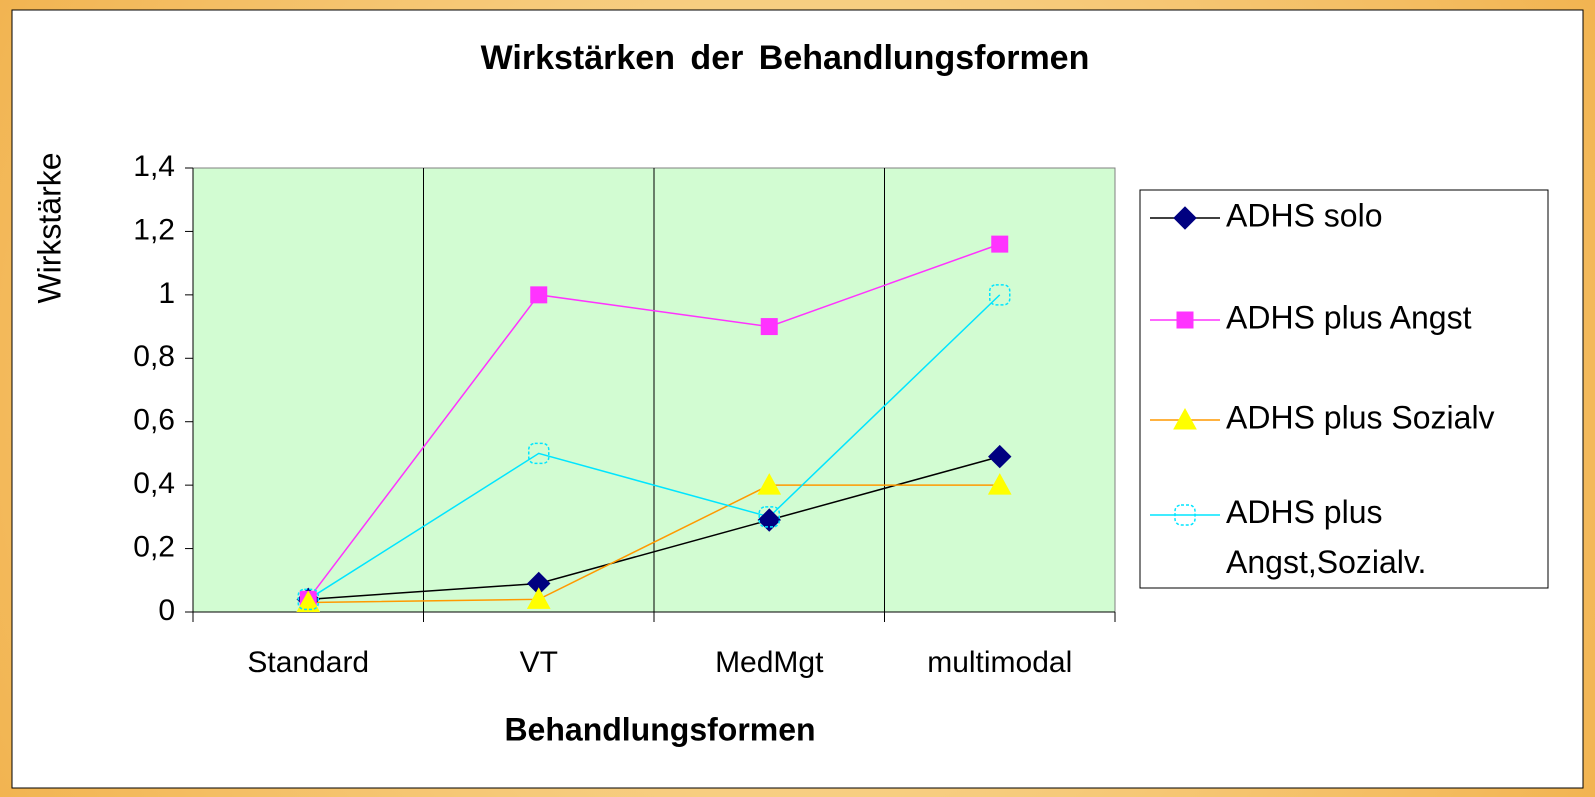 This screenshot has width=1595, height=797. I want to click on legend-label: ADHS plus Sozialv, so click(1360, 417).